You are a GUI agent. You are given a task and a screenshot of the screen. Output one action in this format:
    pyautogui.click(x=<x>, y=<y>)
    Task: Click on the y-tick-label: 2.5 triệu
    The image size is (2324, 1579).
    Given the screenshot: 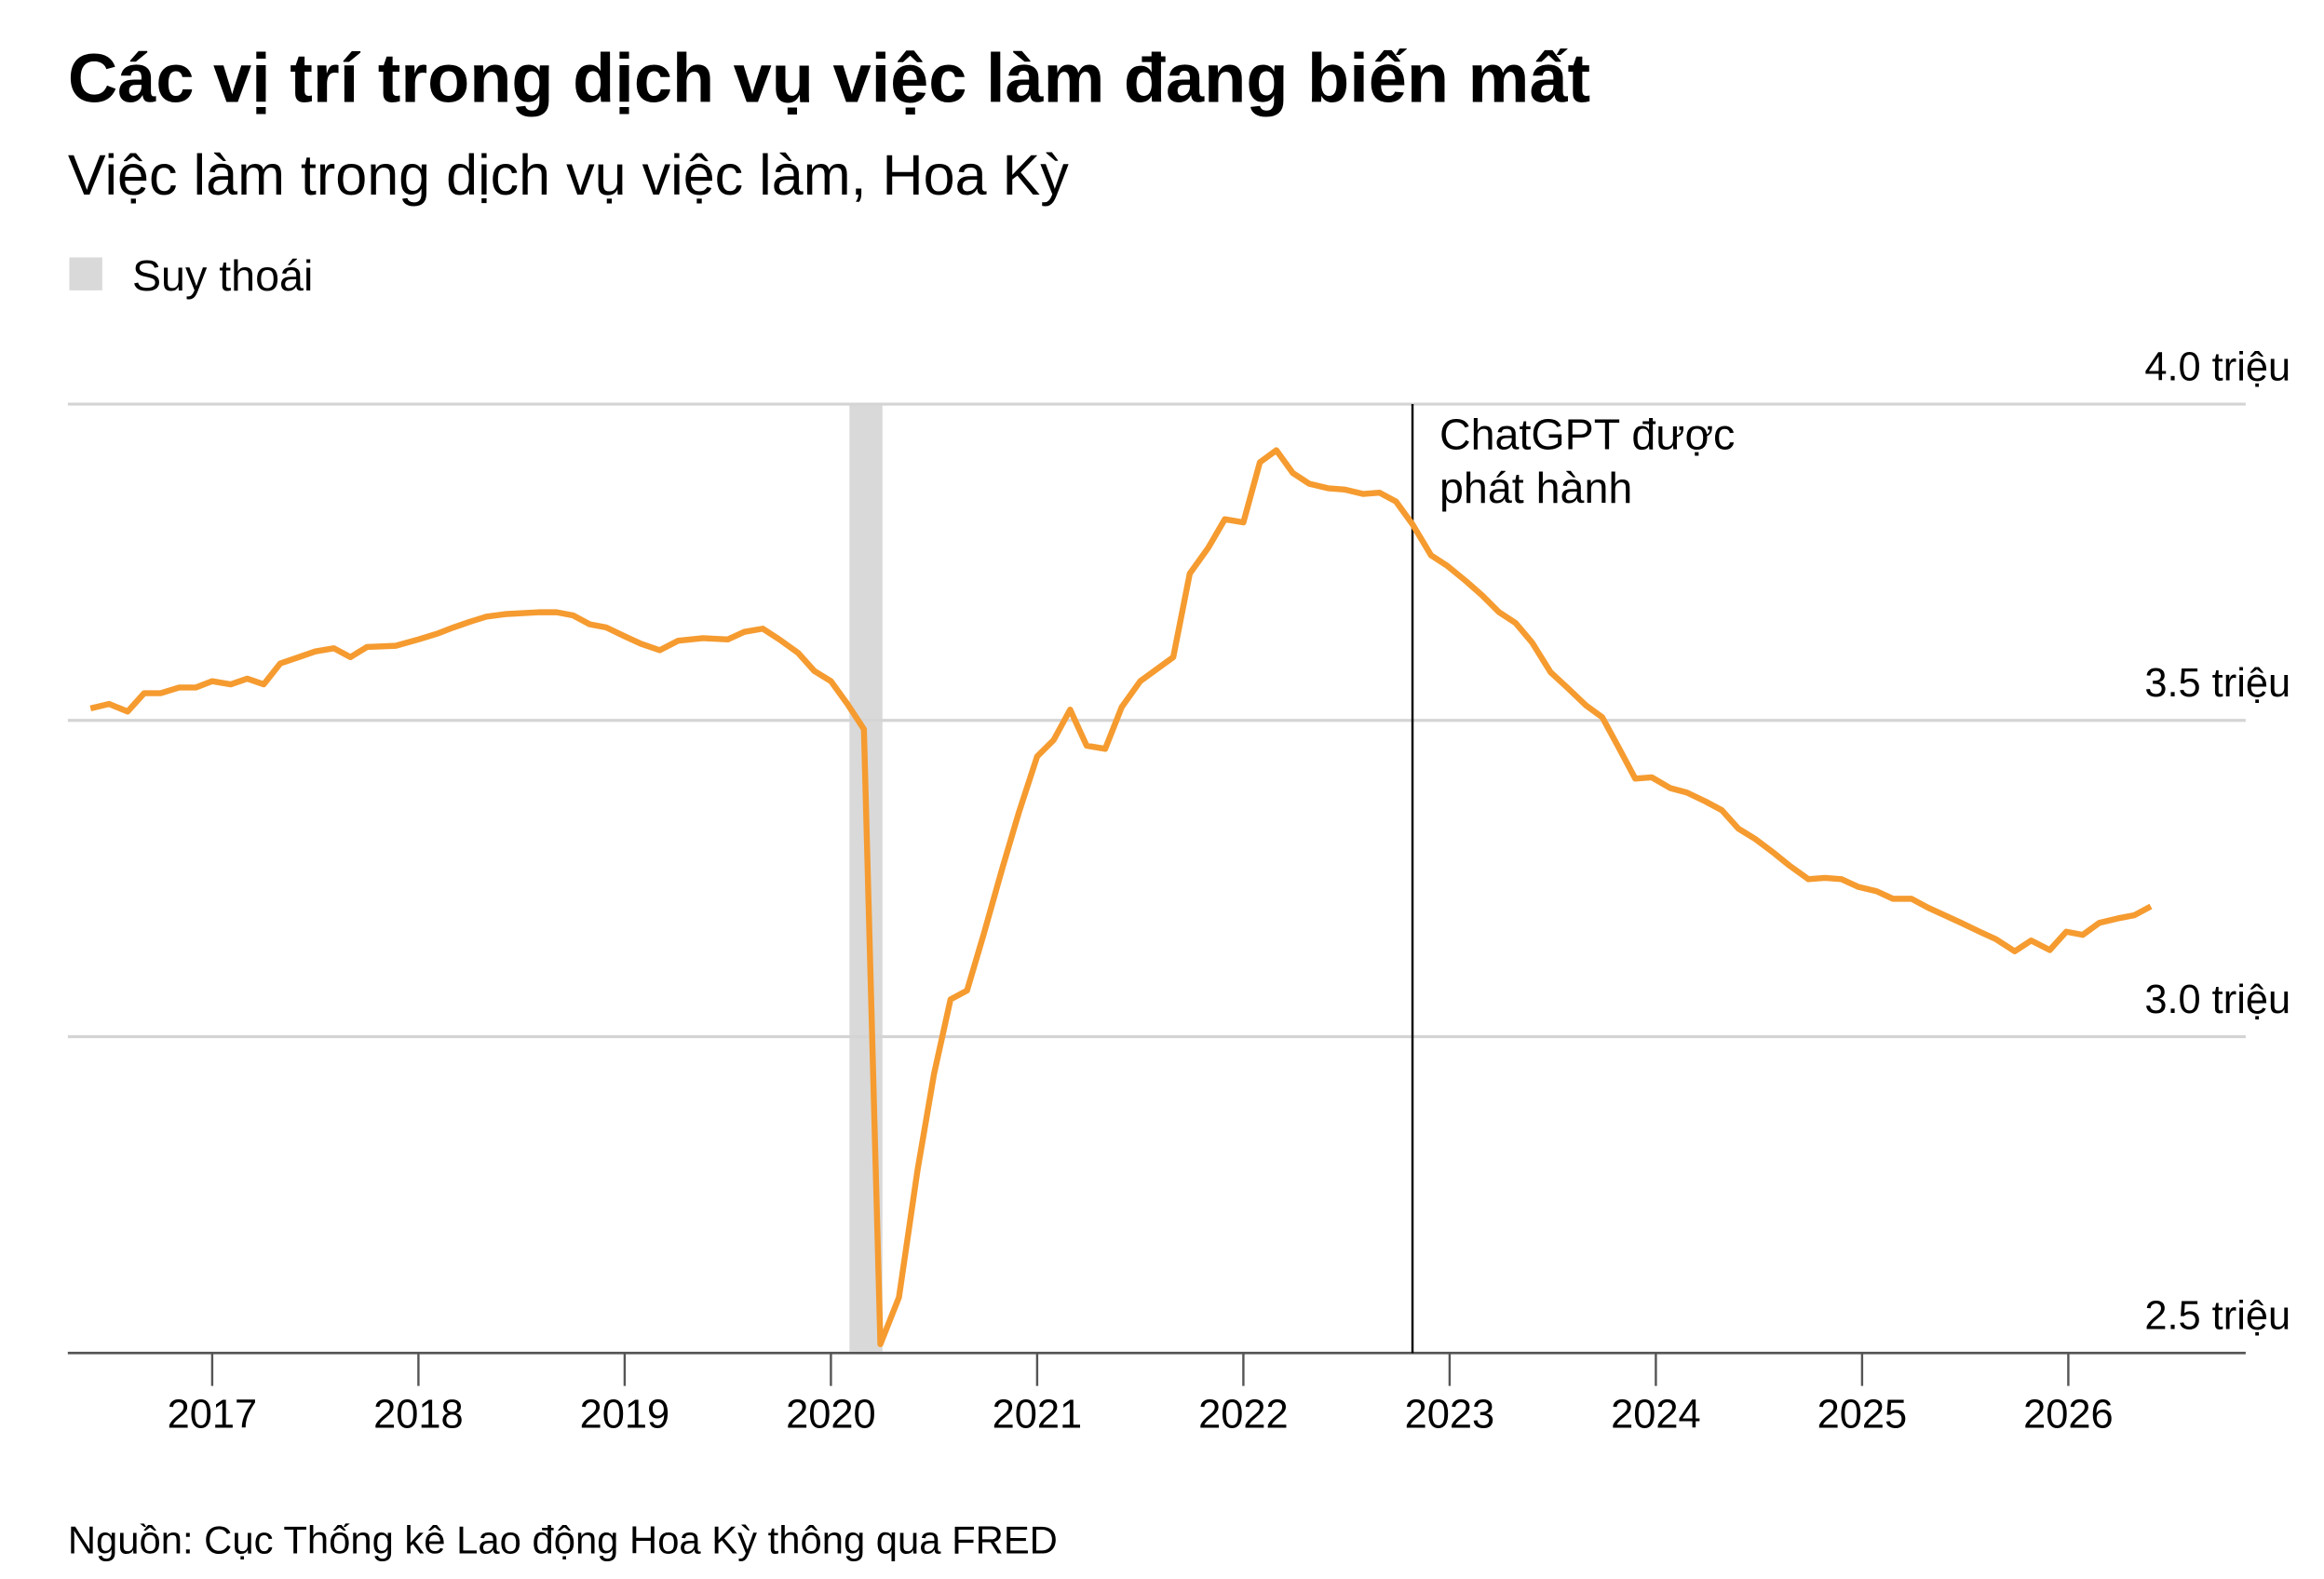 What is the action you would take?
    pyautogui.click(x=2217, y=1316)
    